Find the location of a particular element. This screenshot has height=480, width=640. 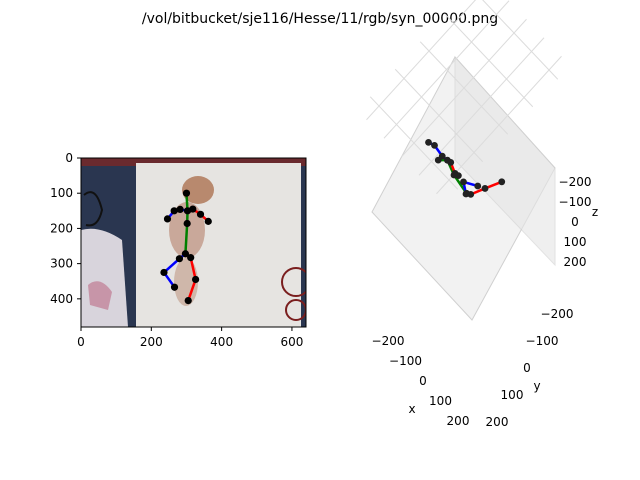

joint-2d-l_shoulder is located at coordinates (180, 209).